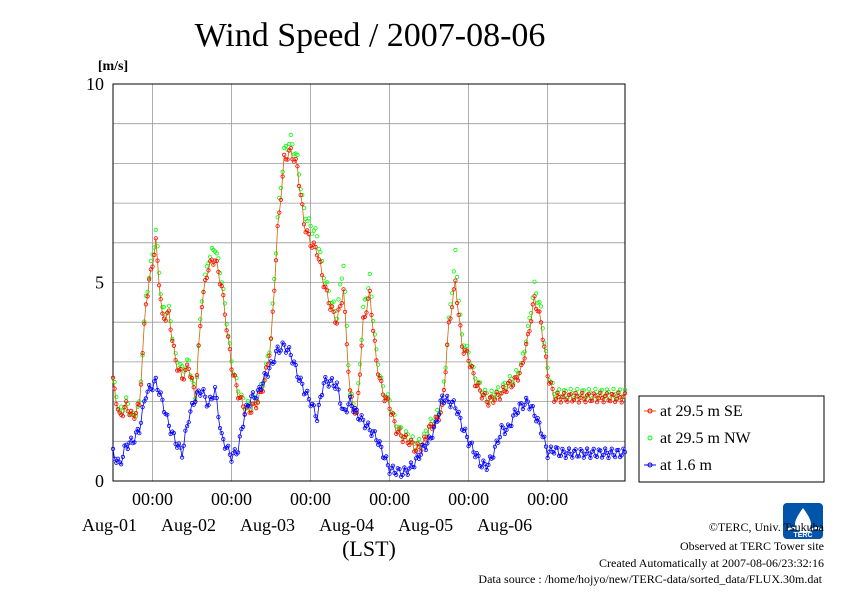 This screenshot has height=595, width=842. I want to click on x-tick-date-label: Aug-05, so click(425, 525).